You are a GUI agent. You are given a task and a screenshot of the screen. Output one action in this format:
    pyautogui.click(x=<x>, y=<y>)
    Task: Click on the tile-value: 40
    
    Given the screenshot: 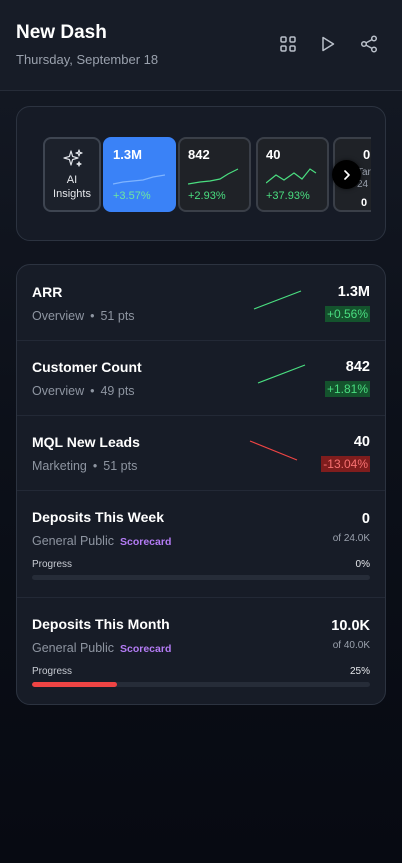 What is the action you would take?
    pyautogui.click(x=273, y=154)
    